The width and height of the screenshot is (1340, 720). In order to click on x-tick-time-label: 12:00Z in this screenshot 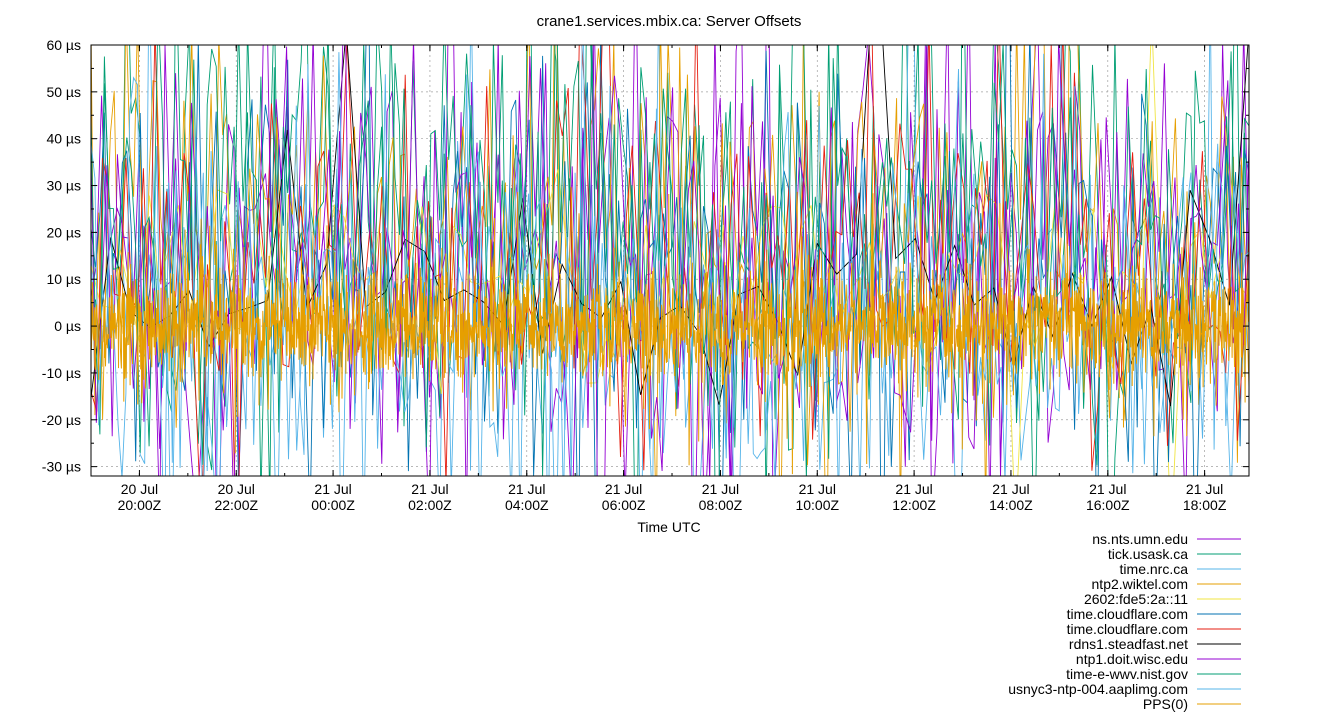, I will do `click(914, 505)`.